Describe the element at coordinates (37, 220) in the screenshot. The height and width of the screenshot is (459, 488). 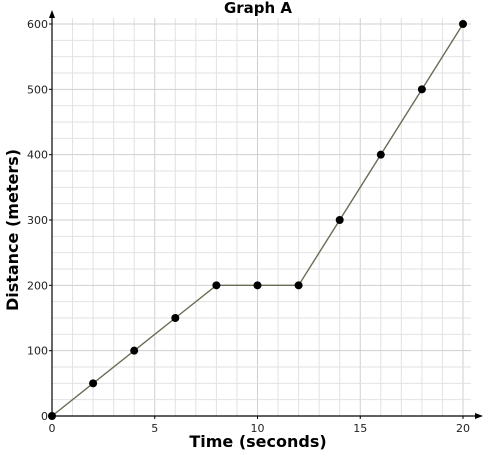
I see `y-tick-label: 300` at that location.